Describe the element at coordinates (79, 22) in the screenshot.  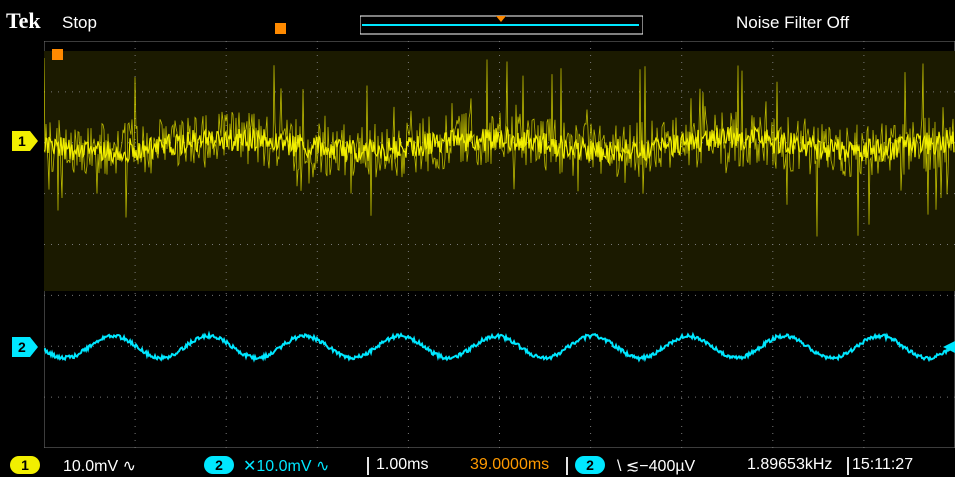
I see `acquisition-state: Stop` at that location.